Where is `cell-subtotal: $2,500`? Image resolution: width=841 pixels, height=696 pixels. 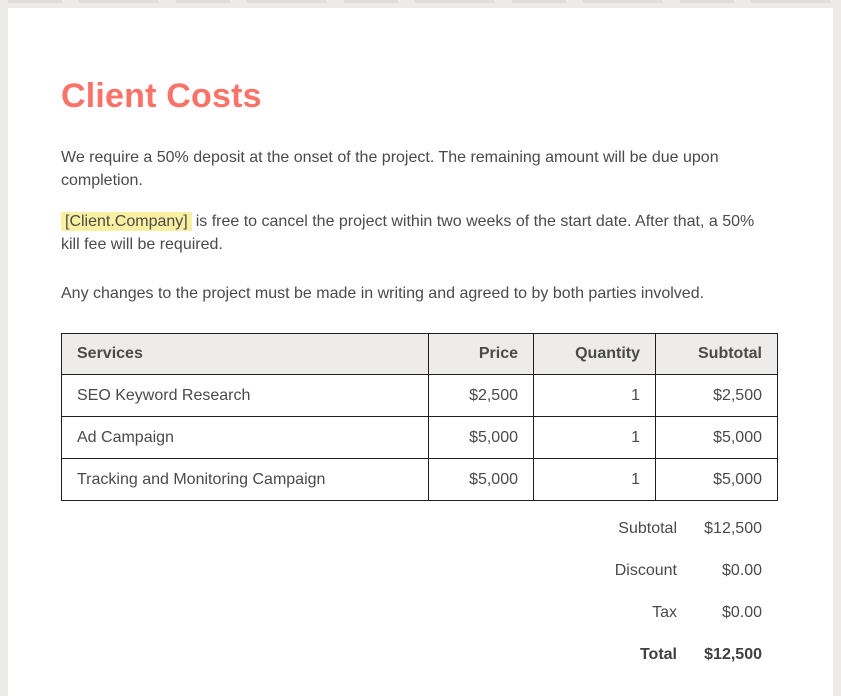
cell-subtotal: $2,500 is located at coordinates (716, 395).